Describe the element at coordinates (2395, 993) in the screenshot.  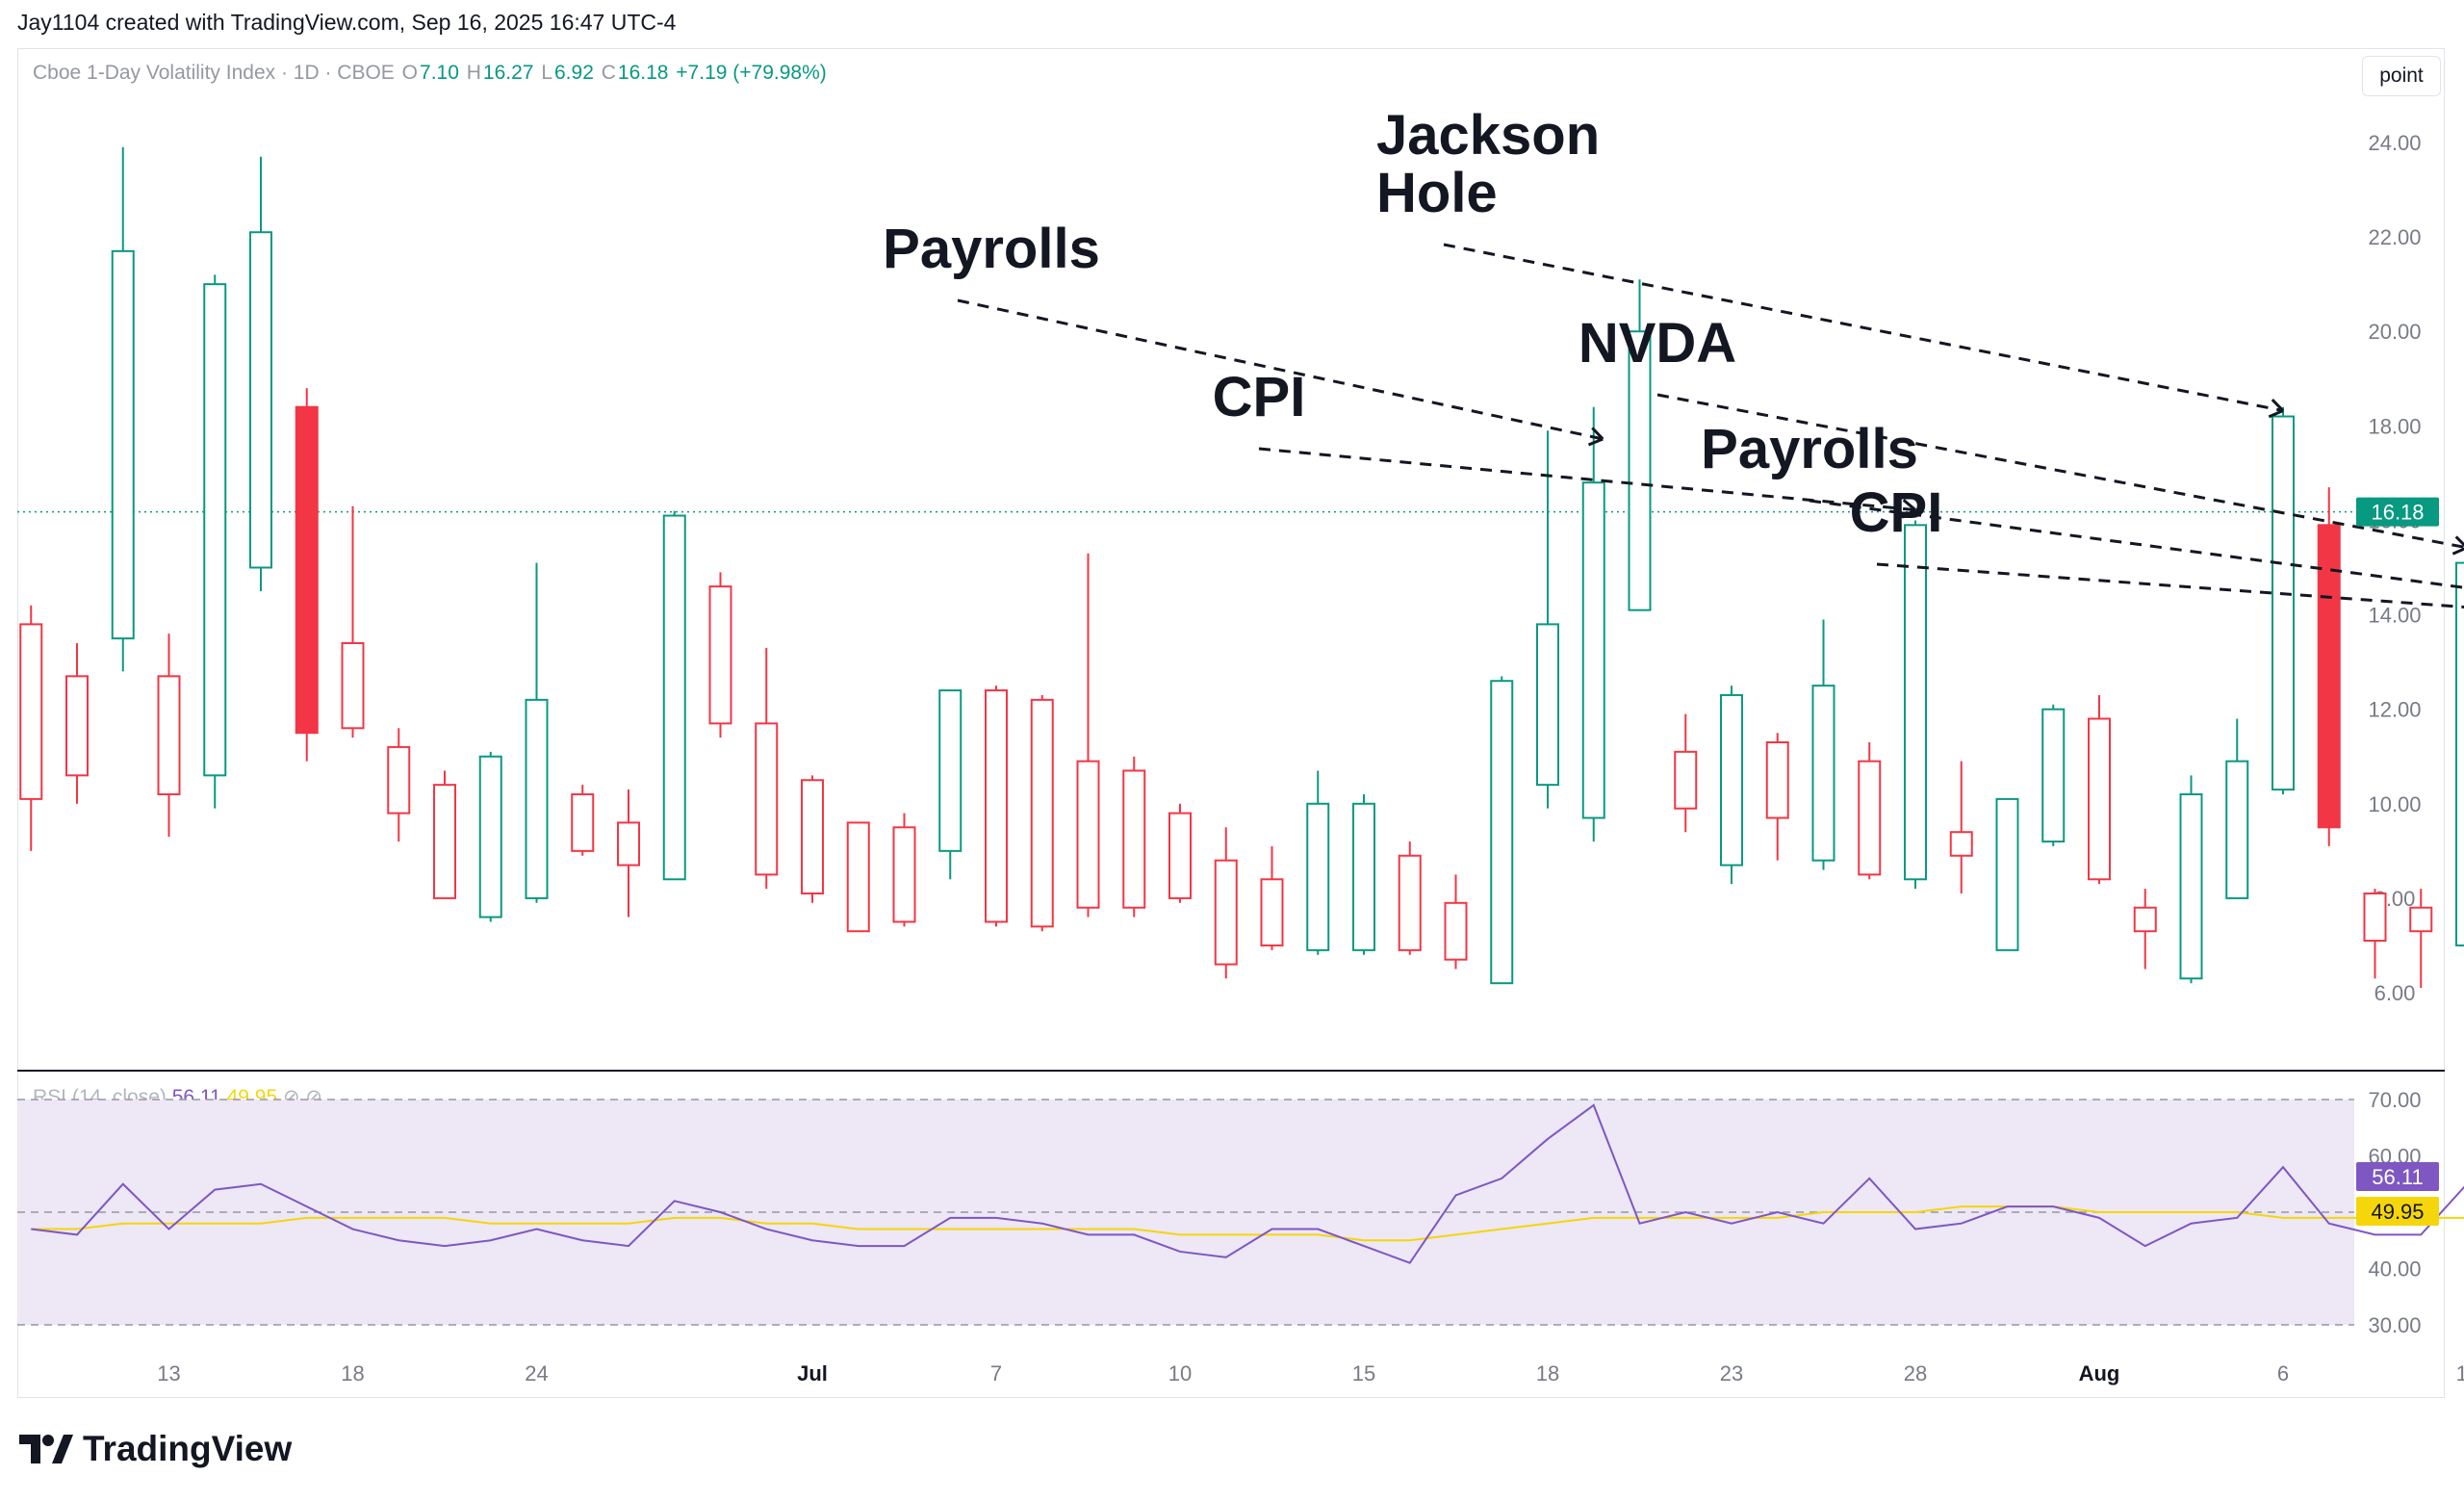
I see `price-axis-tick: 6.00` at that location.